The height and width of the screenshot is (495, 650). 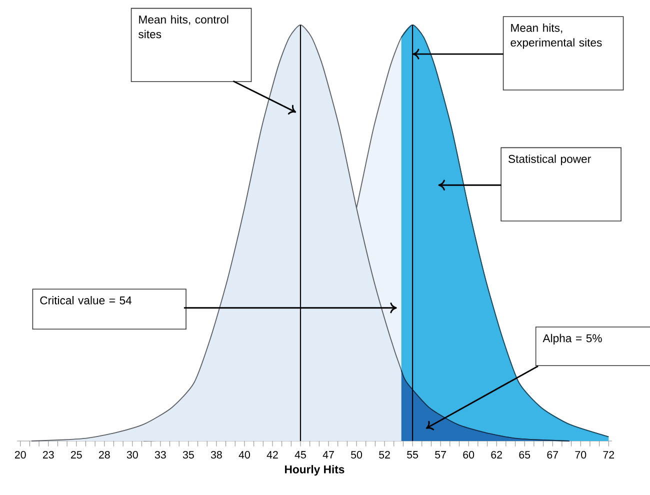 What do you see at coordinates (86, 300) in the screenshot?
I see `annotation: Critical value = 54` at bounding box center [86, 300].